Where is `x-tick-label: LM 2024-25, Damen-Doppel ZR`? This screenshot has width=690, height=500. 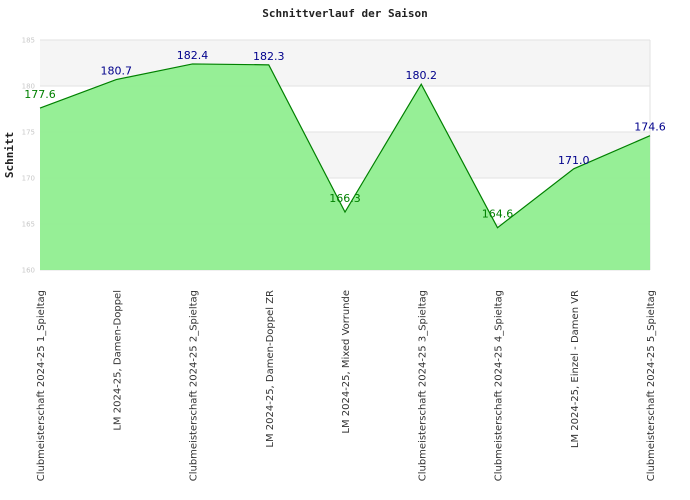 x-tick-label: LM 2024-25, Damen-Doppel ZR is located at coordinates (270, 369).